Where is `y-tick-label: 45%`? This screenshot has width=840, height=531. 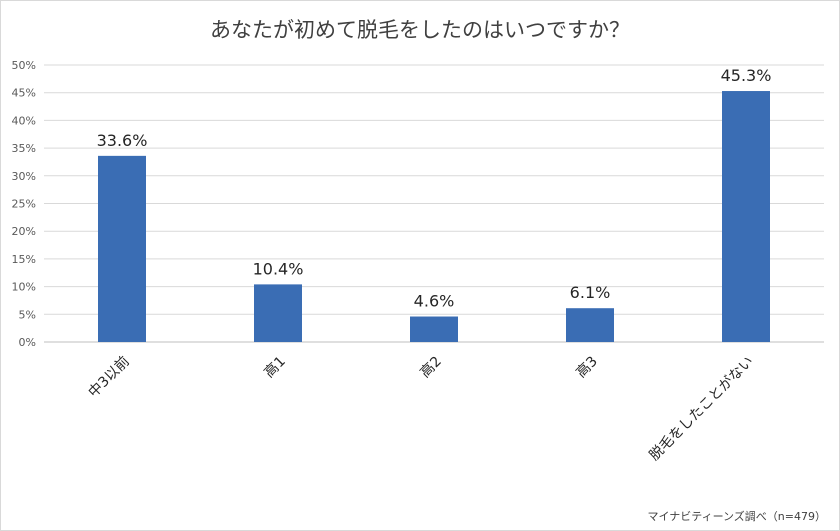
y-tick-label: 45% is located at coordinates (24, 93).